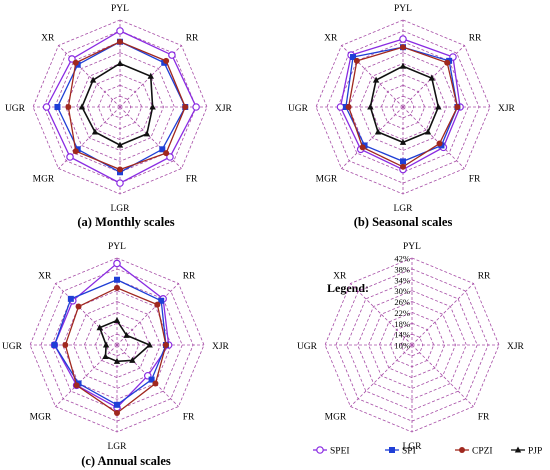  I want to click on data-point-spei-fr, so click(170, 157).